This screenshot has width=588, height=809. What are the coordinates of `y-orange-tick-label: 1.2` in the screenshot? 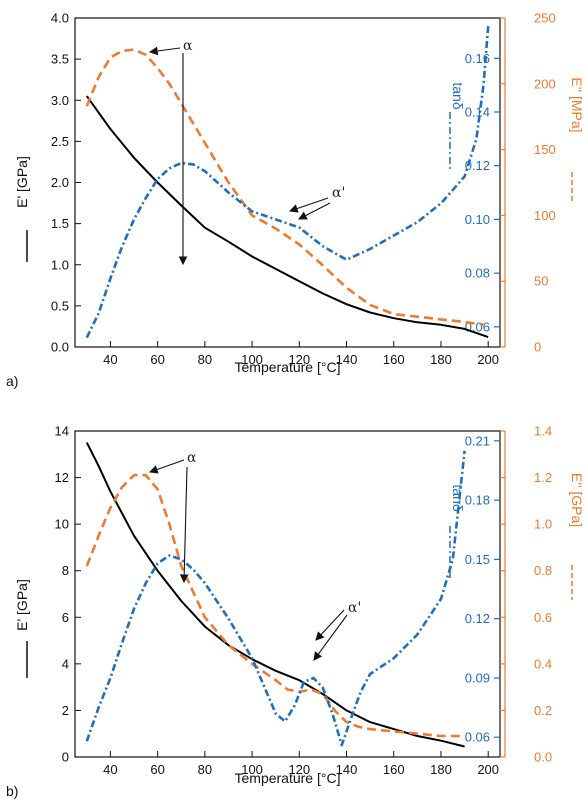 It's located at (543, 477).